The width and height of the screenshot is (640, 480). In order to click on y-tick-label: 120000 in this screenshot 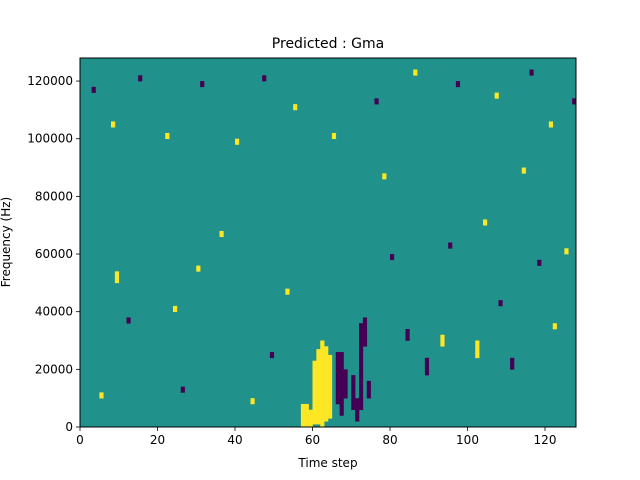, I will do `click(50, 81)`.